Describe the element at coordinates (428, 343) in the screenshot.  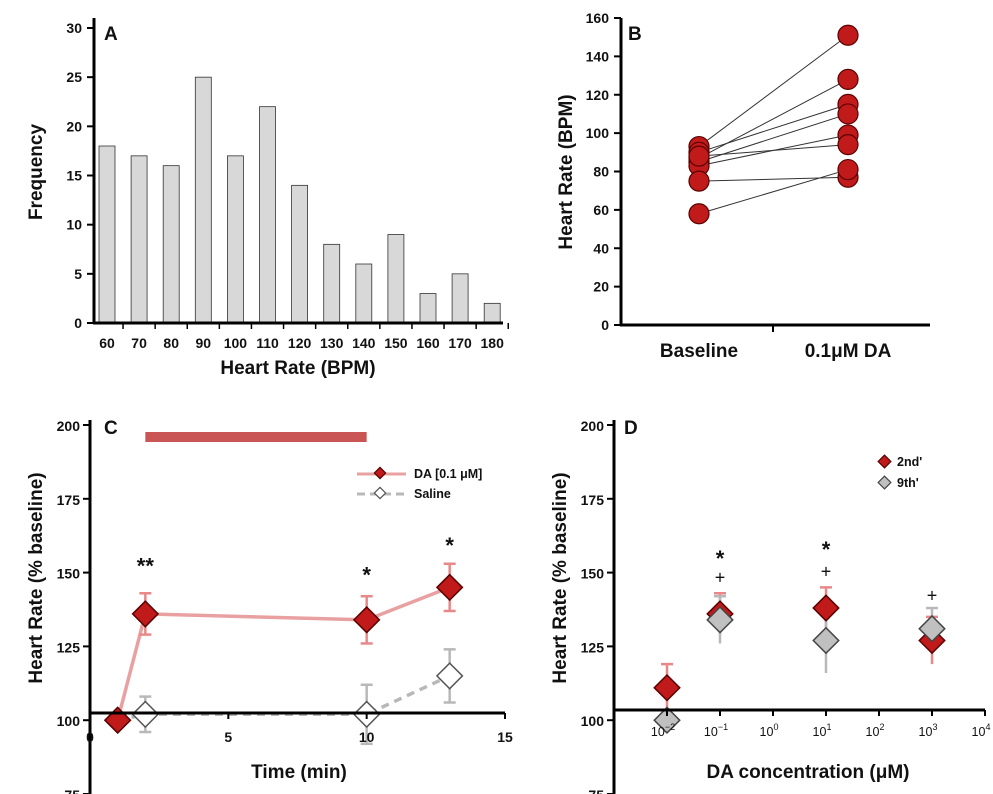
I see `panel-a-x-tick-label: 160` at that location.